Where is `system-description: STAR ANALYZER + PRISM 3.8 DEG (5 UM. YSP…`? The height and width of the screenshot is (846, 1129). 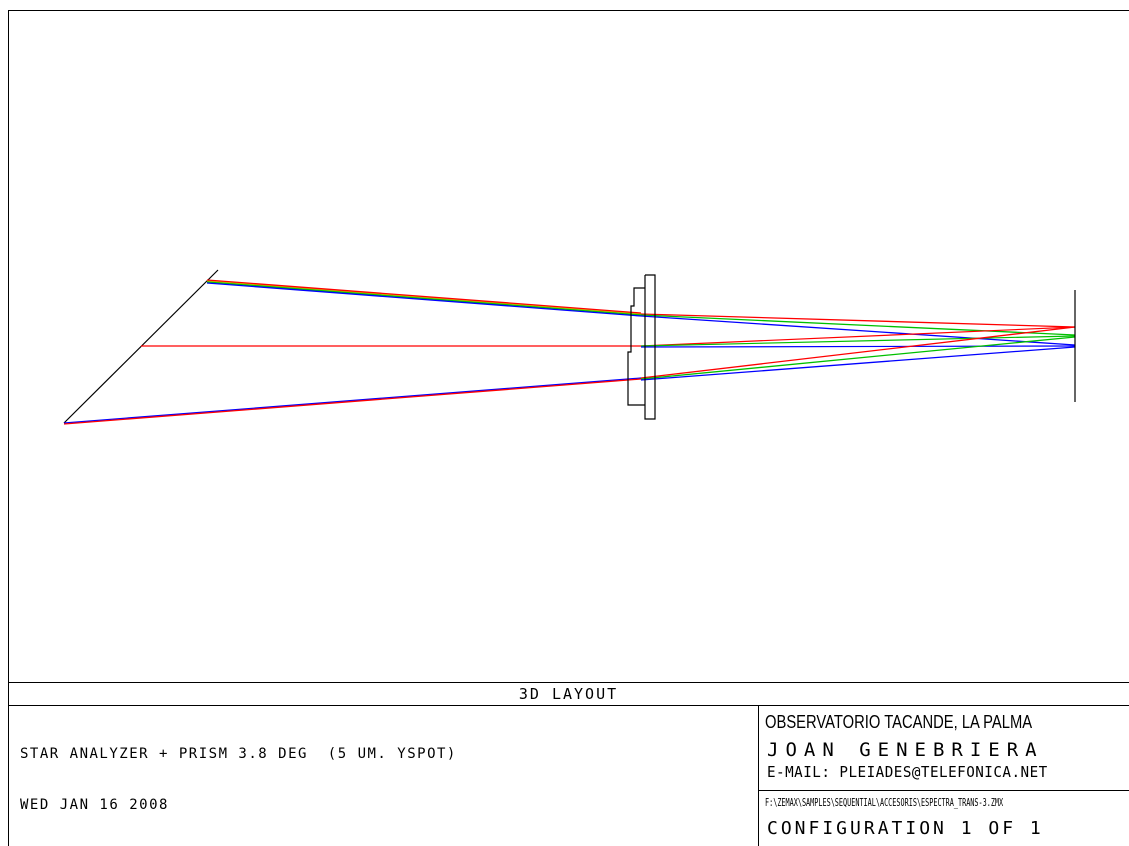 system-description: STAR ANALYZER + PRISM 3.8 DEG (5 UM. YSP… is located at coordinates (238, 754).